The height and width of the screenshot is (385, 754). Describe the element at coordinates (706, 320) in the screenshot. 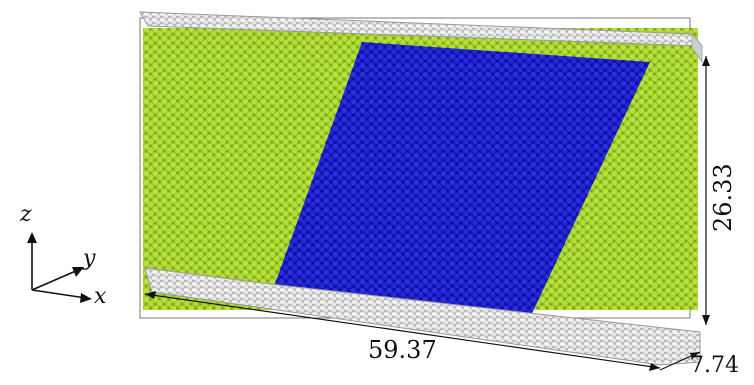

I see `height-arrow-bottom` at that location.